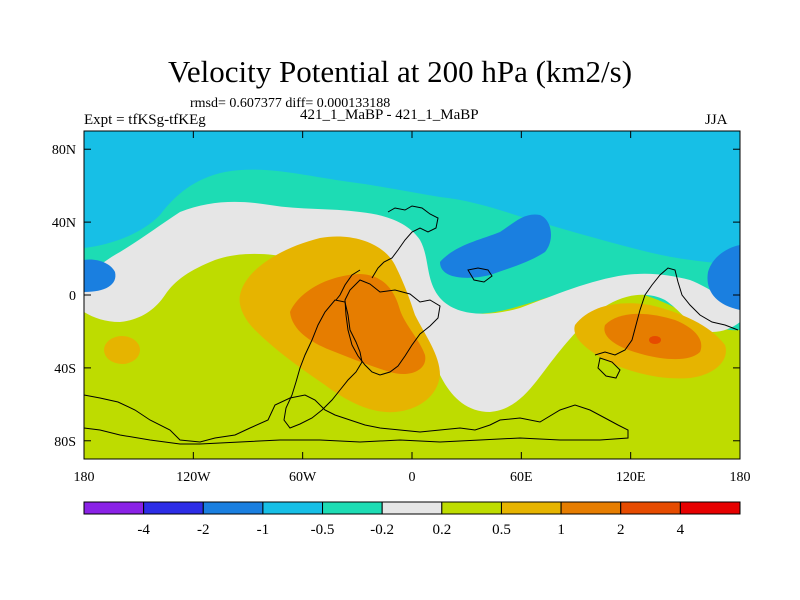  Describe the element at coordinates (64, 223) in the screenshot. I see `y-tick-label: 40N` at that location.